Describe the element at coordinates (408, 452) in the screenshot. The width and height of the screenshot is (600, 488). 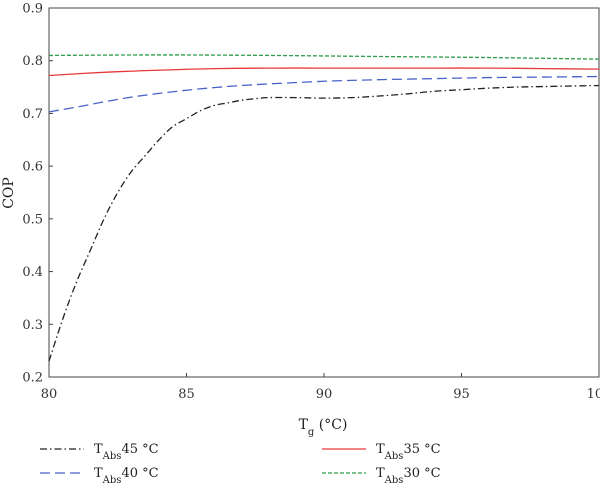
I see `legend-label-1: TAbs35 °C` at that location.